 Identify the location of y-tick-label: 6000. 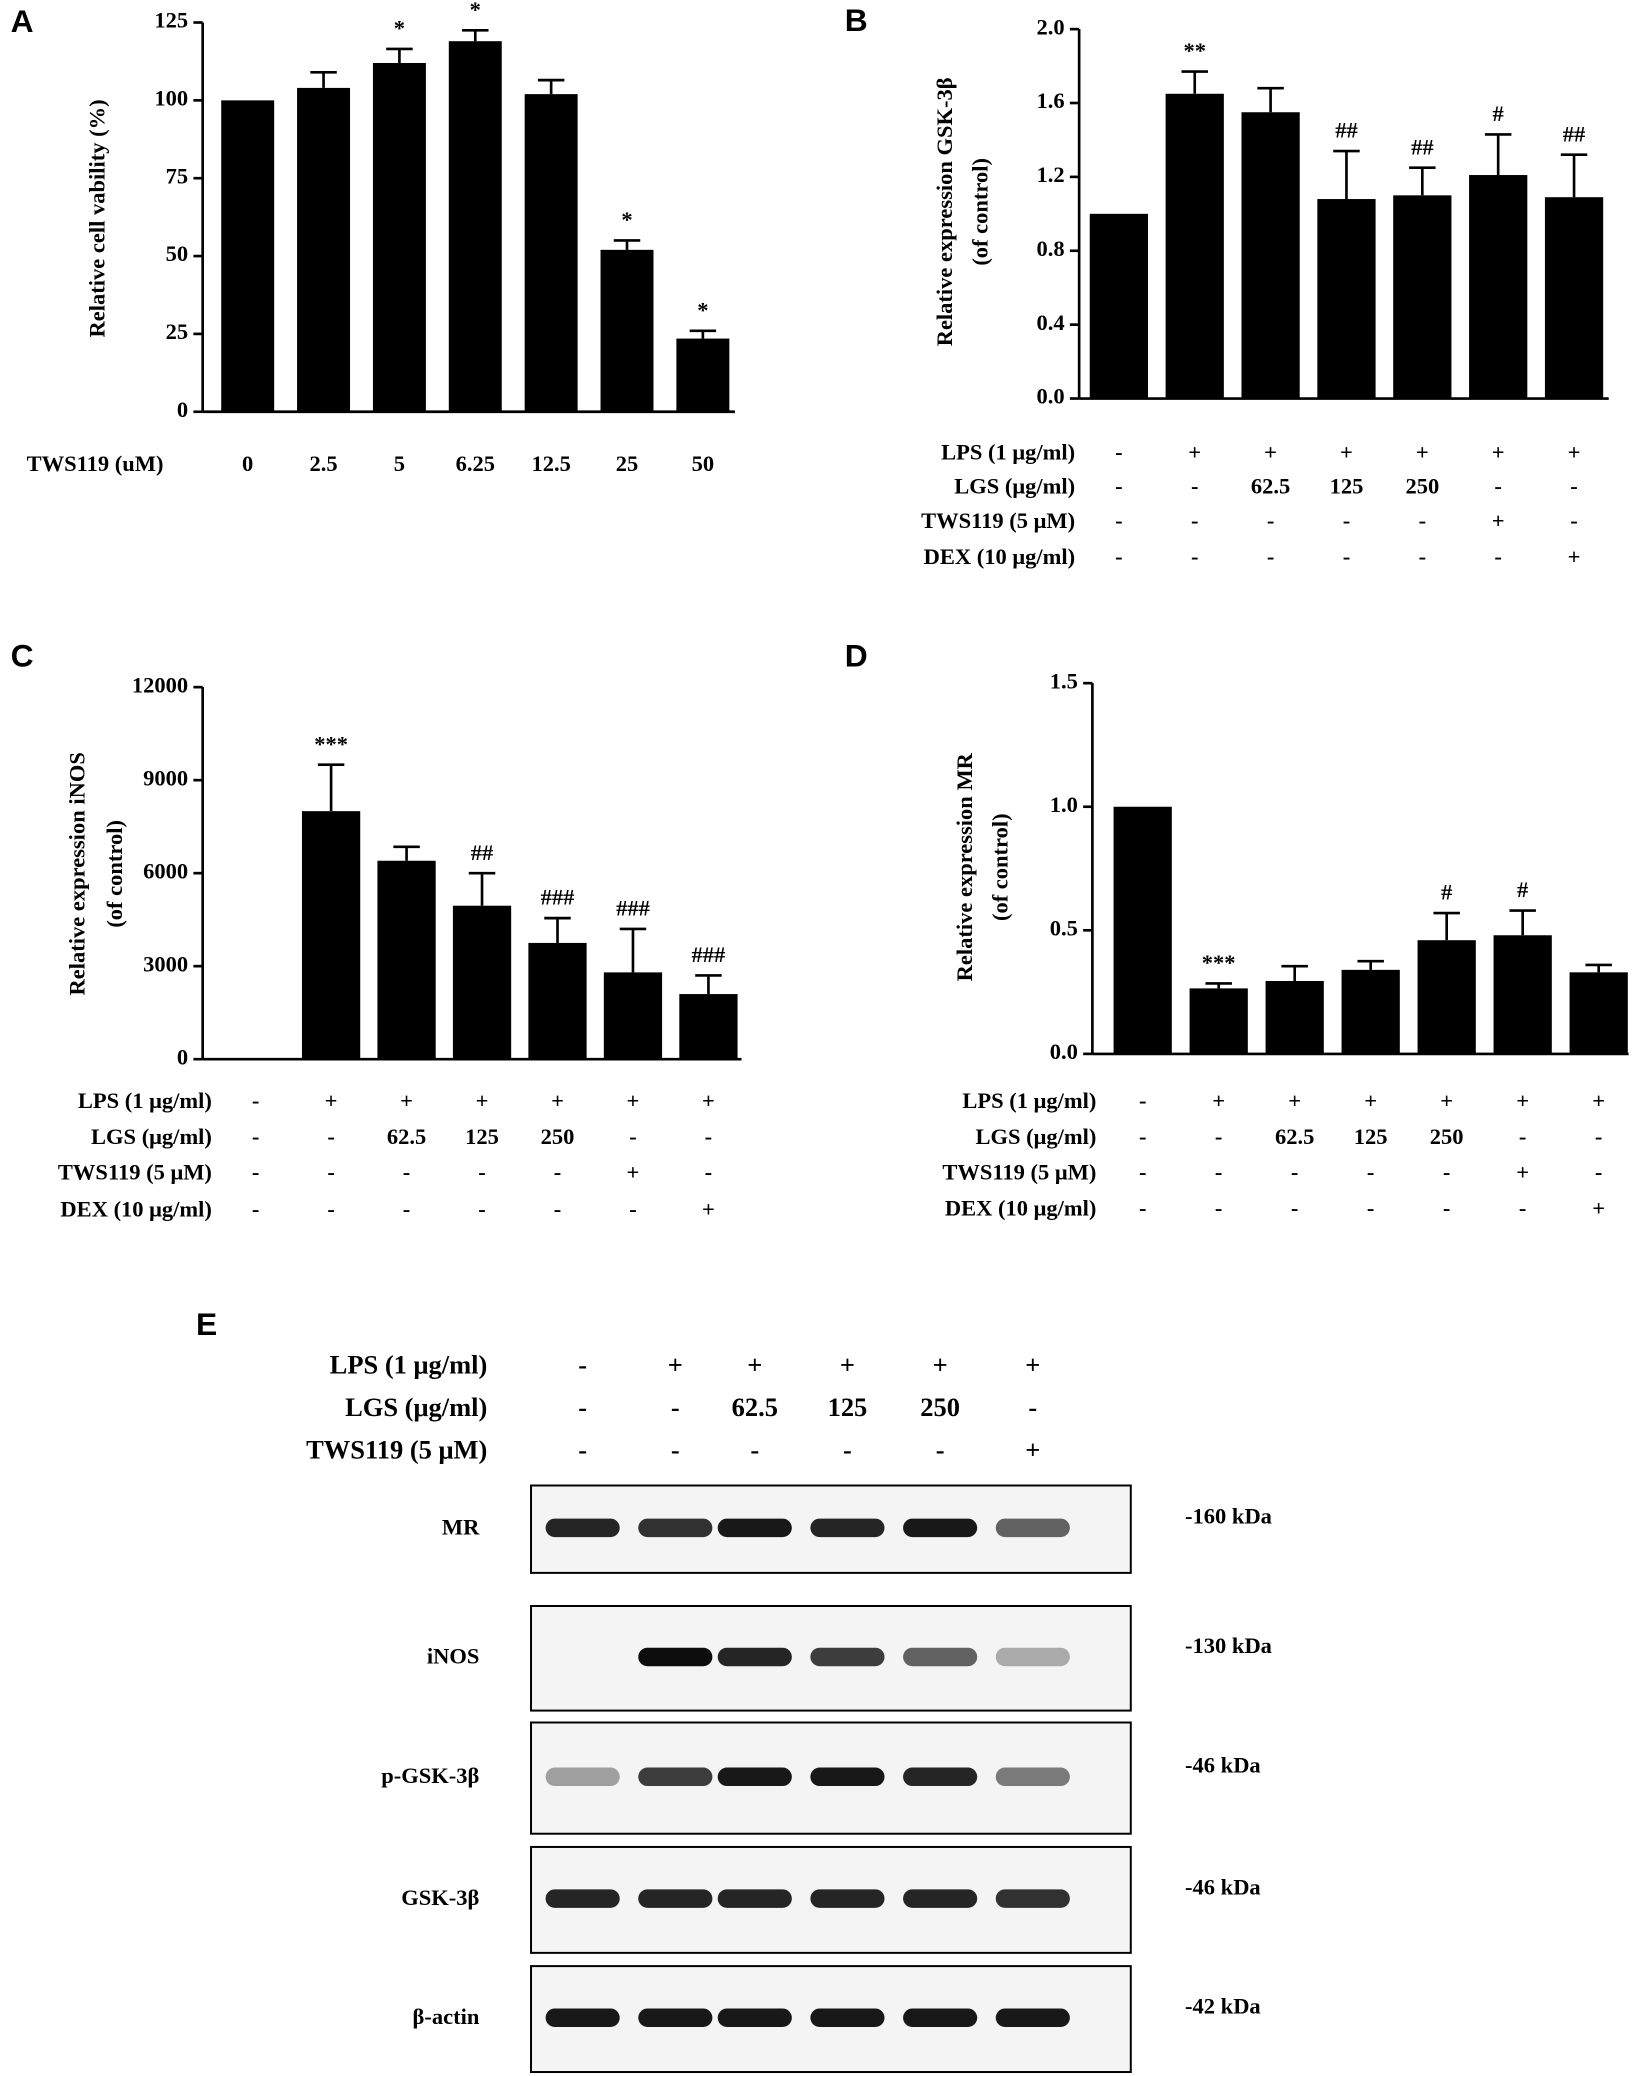
(165, 870).